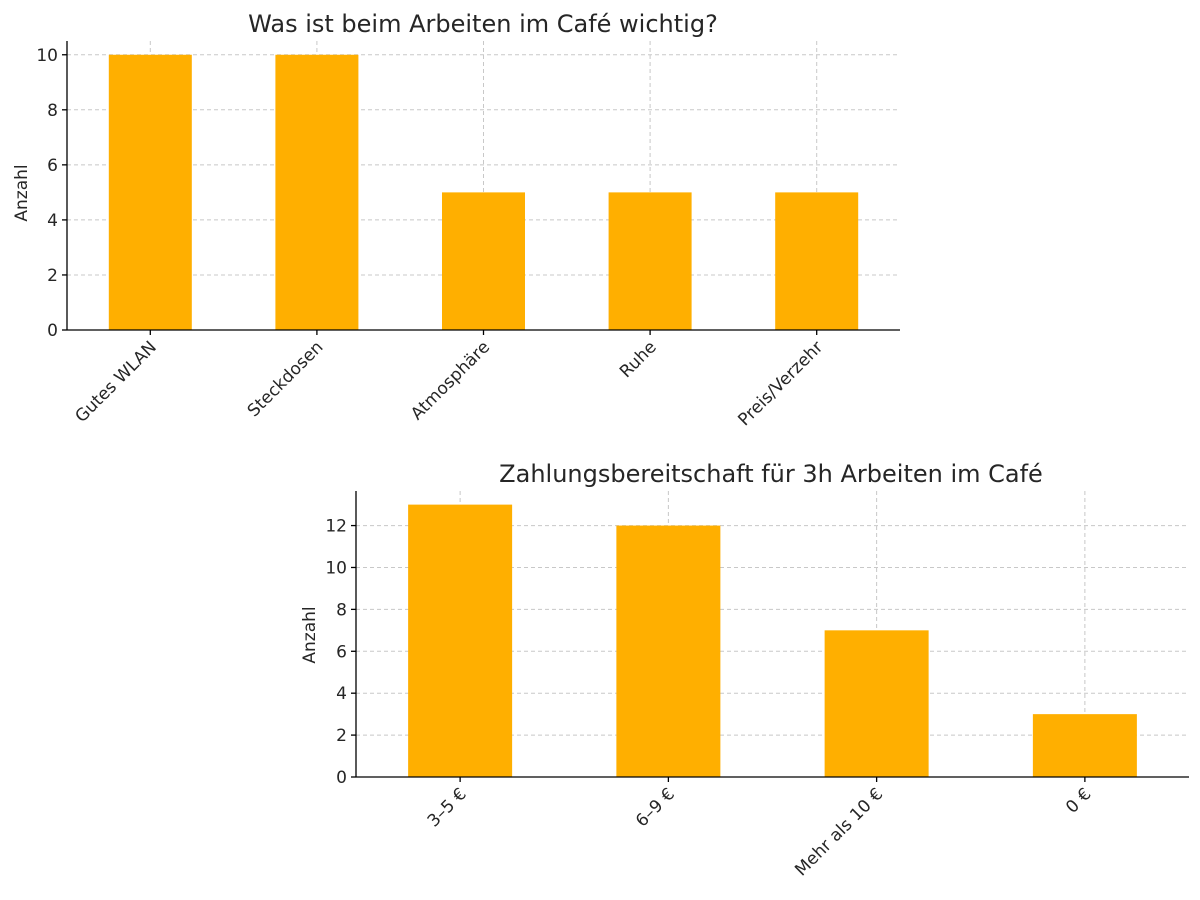 This screenshot has height=900, width=1200. I want to click on x-tick-label: 3–5 €, so click(447, 807).